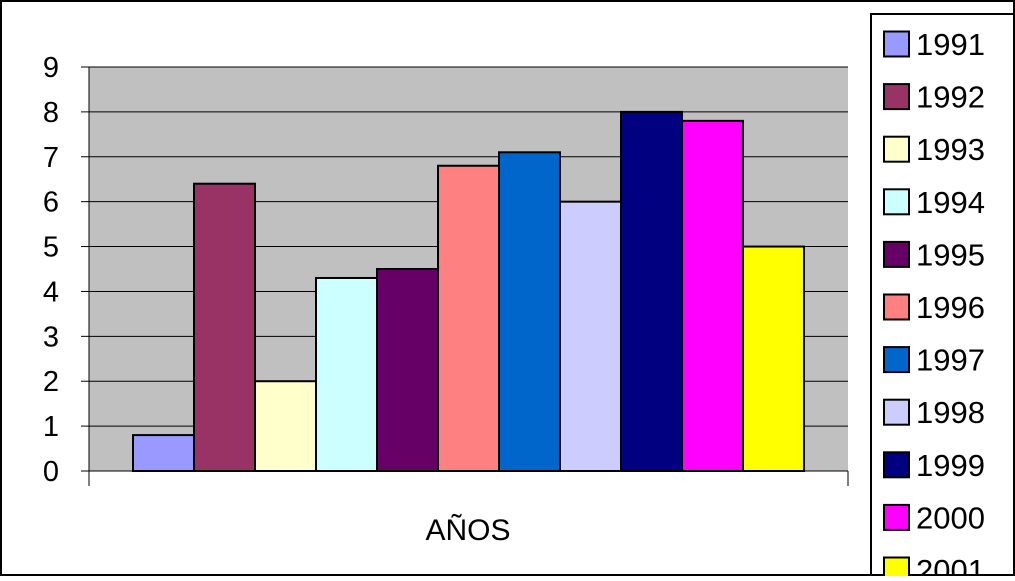  I want to click on legend-swatch-1997, so click(896, 360).